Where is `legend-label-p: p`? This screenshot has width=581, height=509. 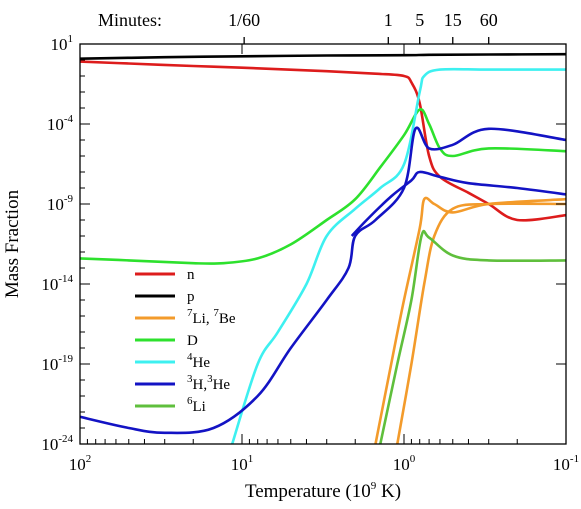 legend-label-p: p is located at coordinates (191, 297).